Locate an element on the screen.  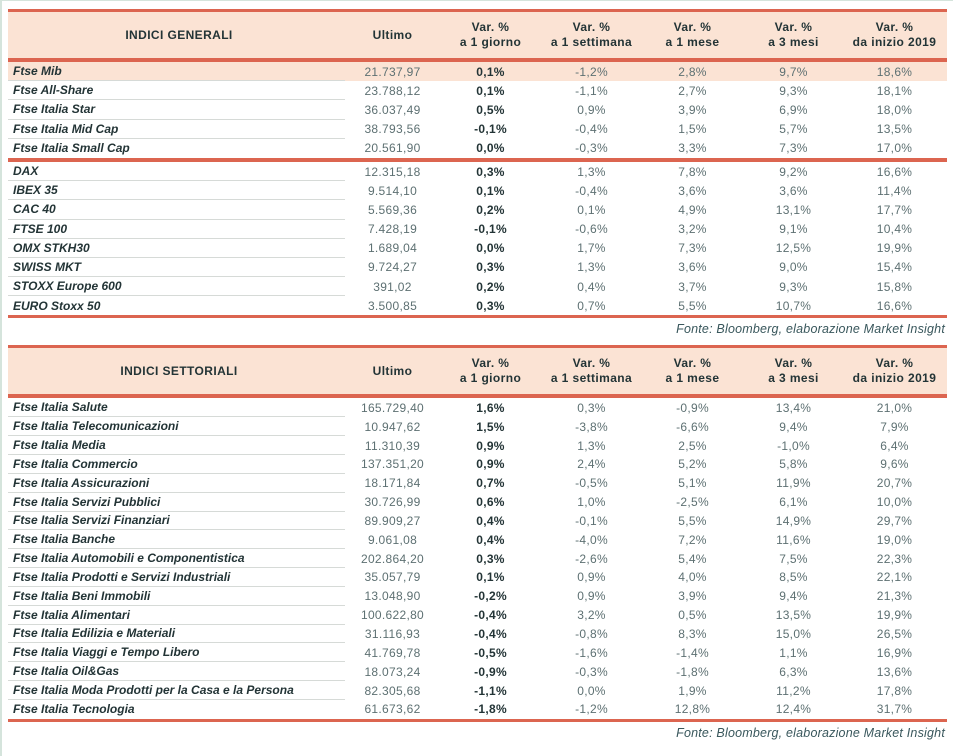
var-1day: 0,5% is located at coordinates (490, 109).